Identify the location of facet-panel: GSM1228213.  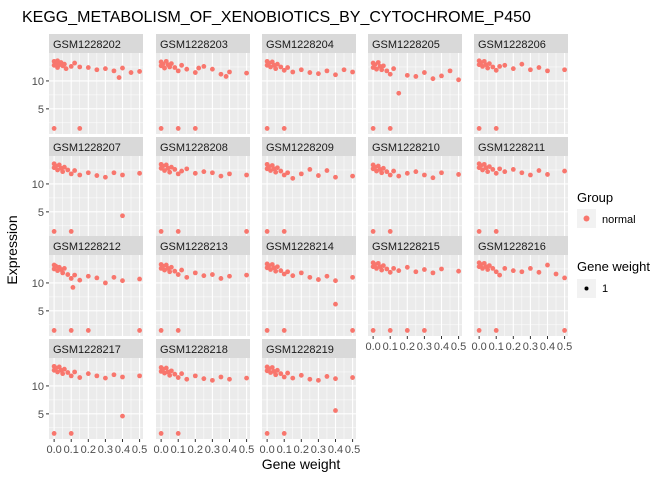
(203, 286).